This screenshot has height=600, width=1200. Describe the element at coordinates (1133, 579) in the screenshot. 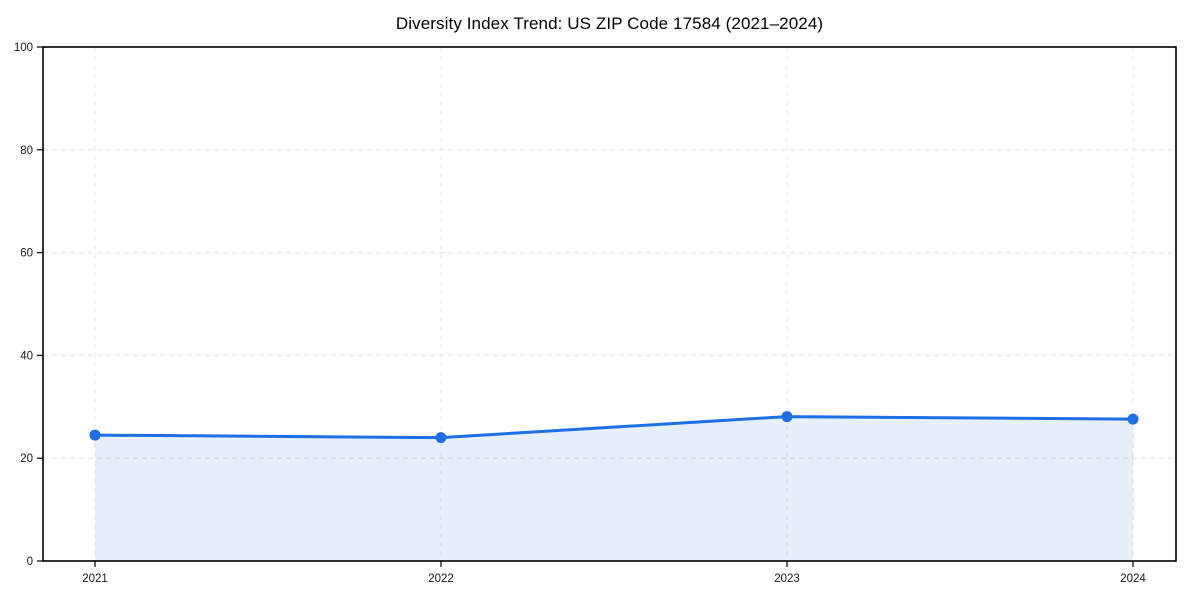

I see `x-tick-label: 2024` at that location.